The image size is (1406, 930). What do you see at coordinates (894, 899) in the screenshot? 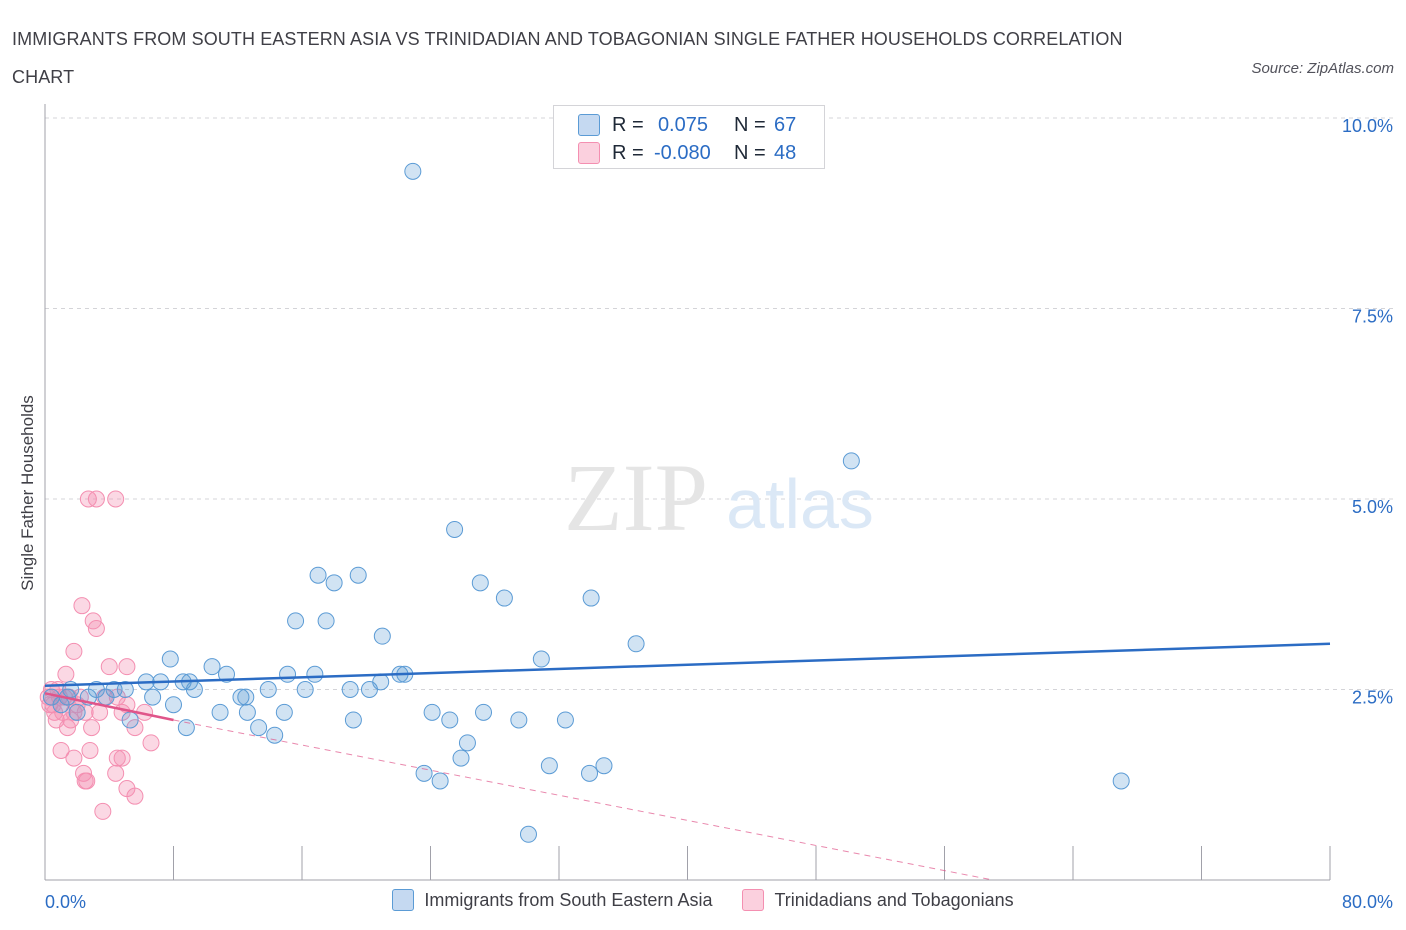
I see `series-legend-label-pink: Trinidadians and Tobagonians` at bounding box center [894, 899].